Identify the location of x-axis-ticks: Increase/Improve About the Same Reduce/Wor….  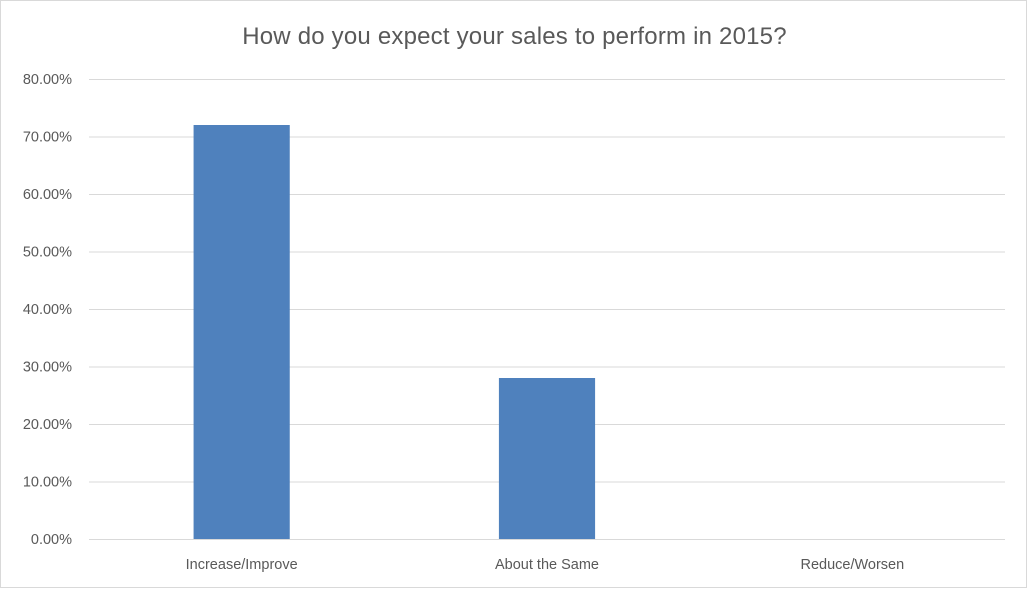
(545, 565).